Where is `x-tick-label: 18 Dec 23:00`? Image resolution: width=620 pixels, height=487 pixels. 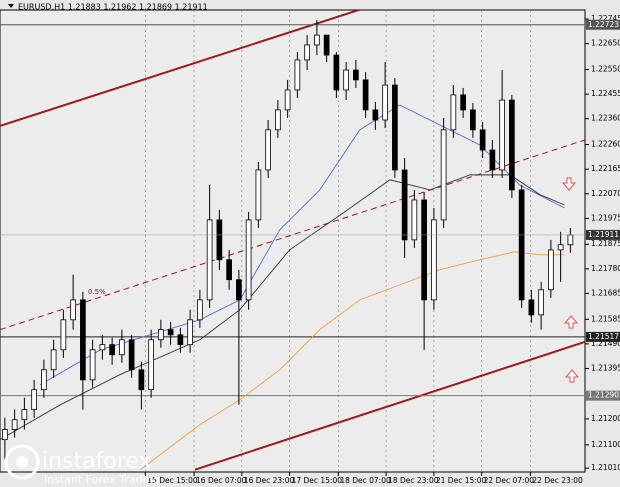
x-tick-label: 18 Dec 23:00 is located at coordinates (413, 480).